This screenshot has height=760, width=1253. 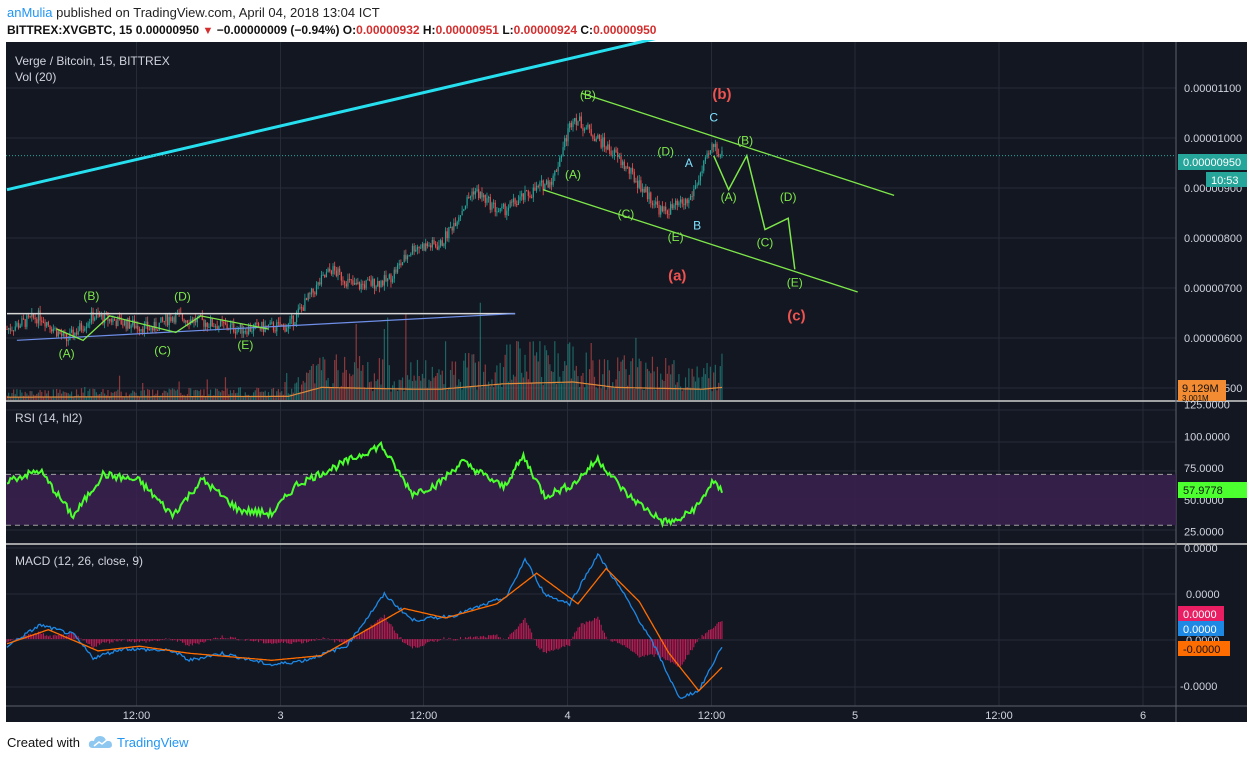 I want to click on macd-tick-label: 0.0000, so click(x=1203, y=595).